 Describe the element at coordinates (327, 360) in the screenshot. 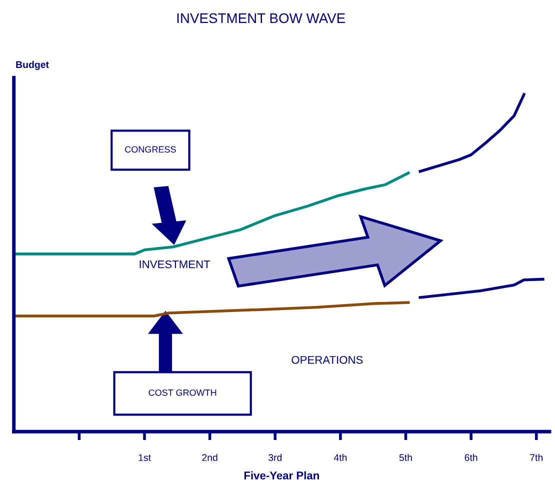

I see `annotation: OPERATIONS` at that location.